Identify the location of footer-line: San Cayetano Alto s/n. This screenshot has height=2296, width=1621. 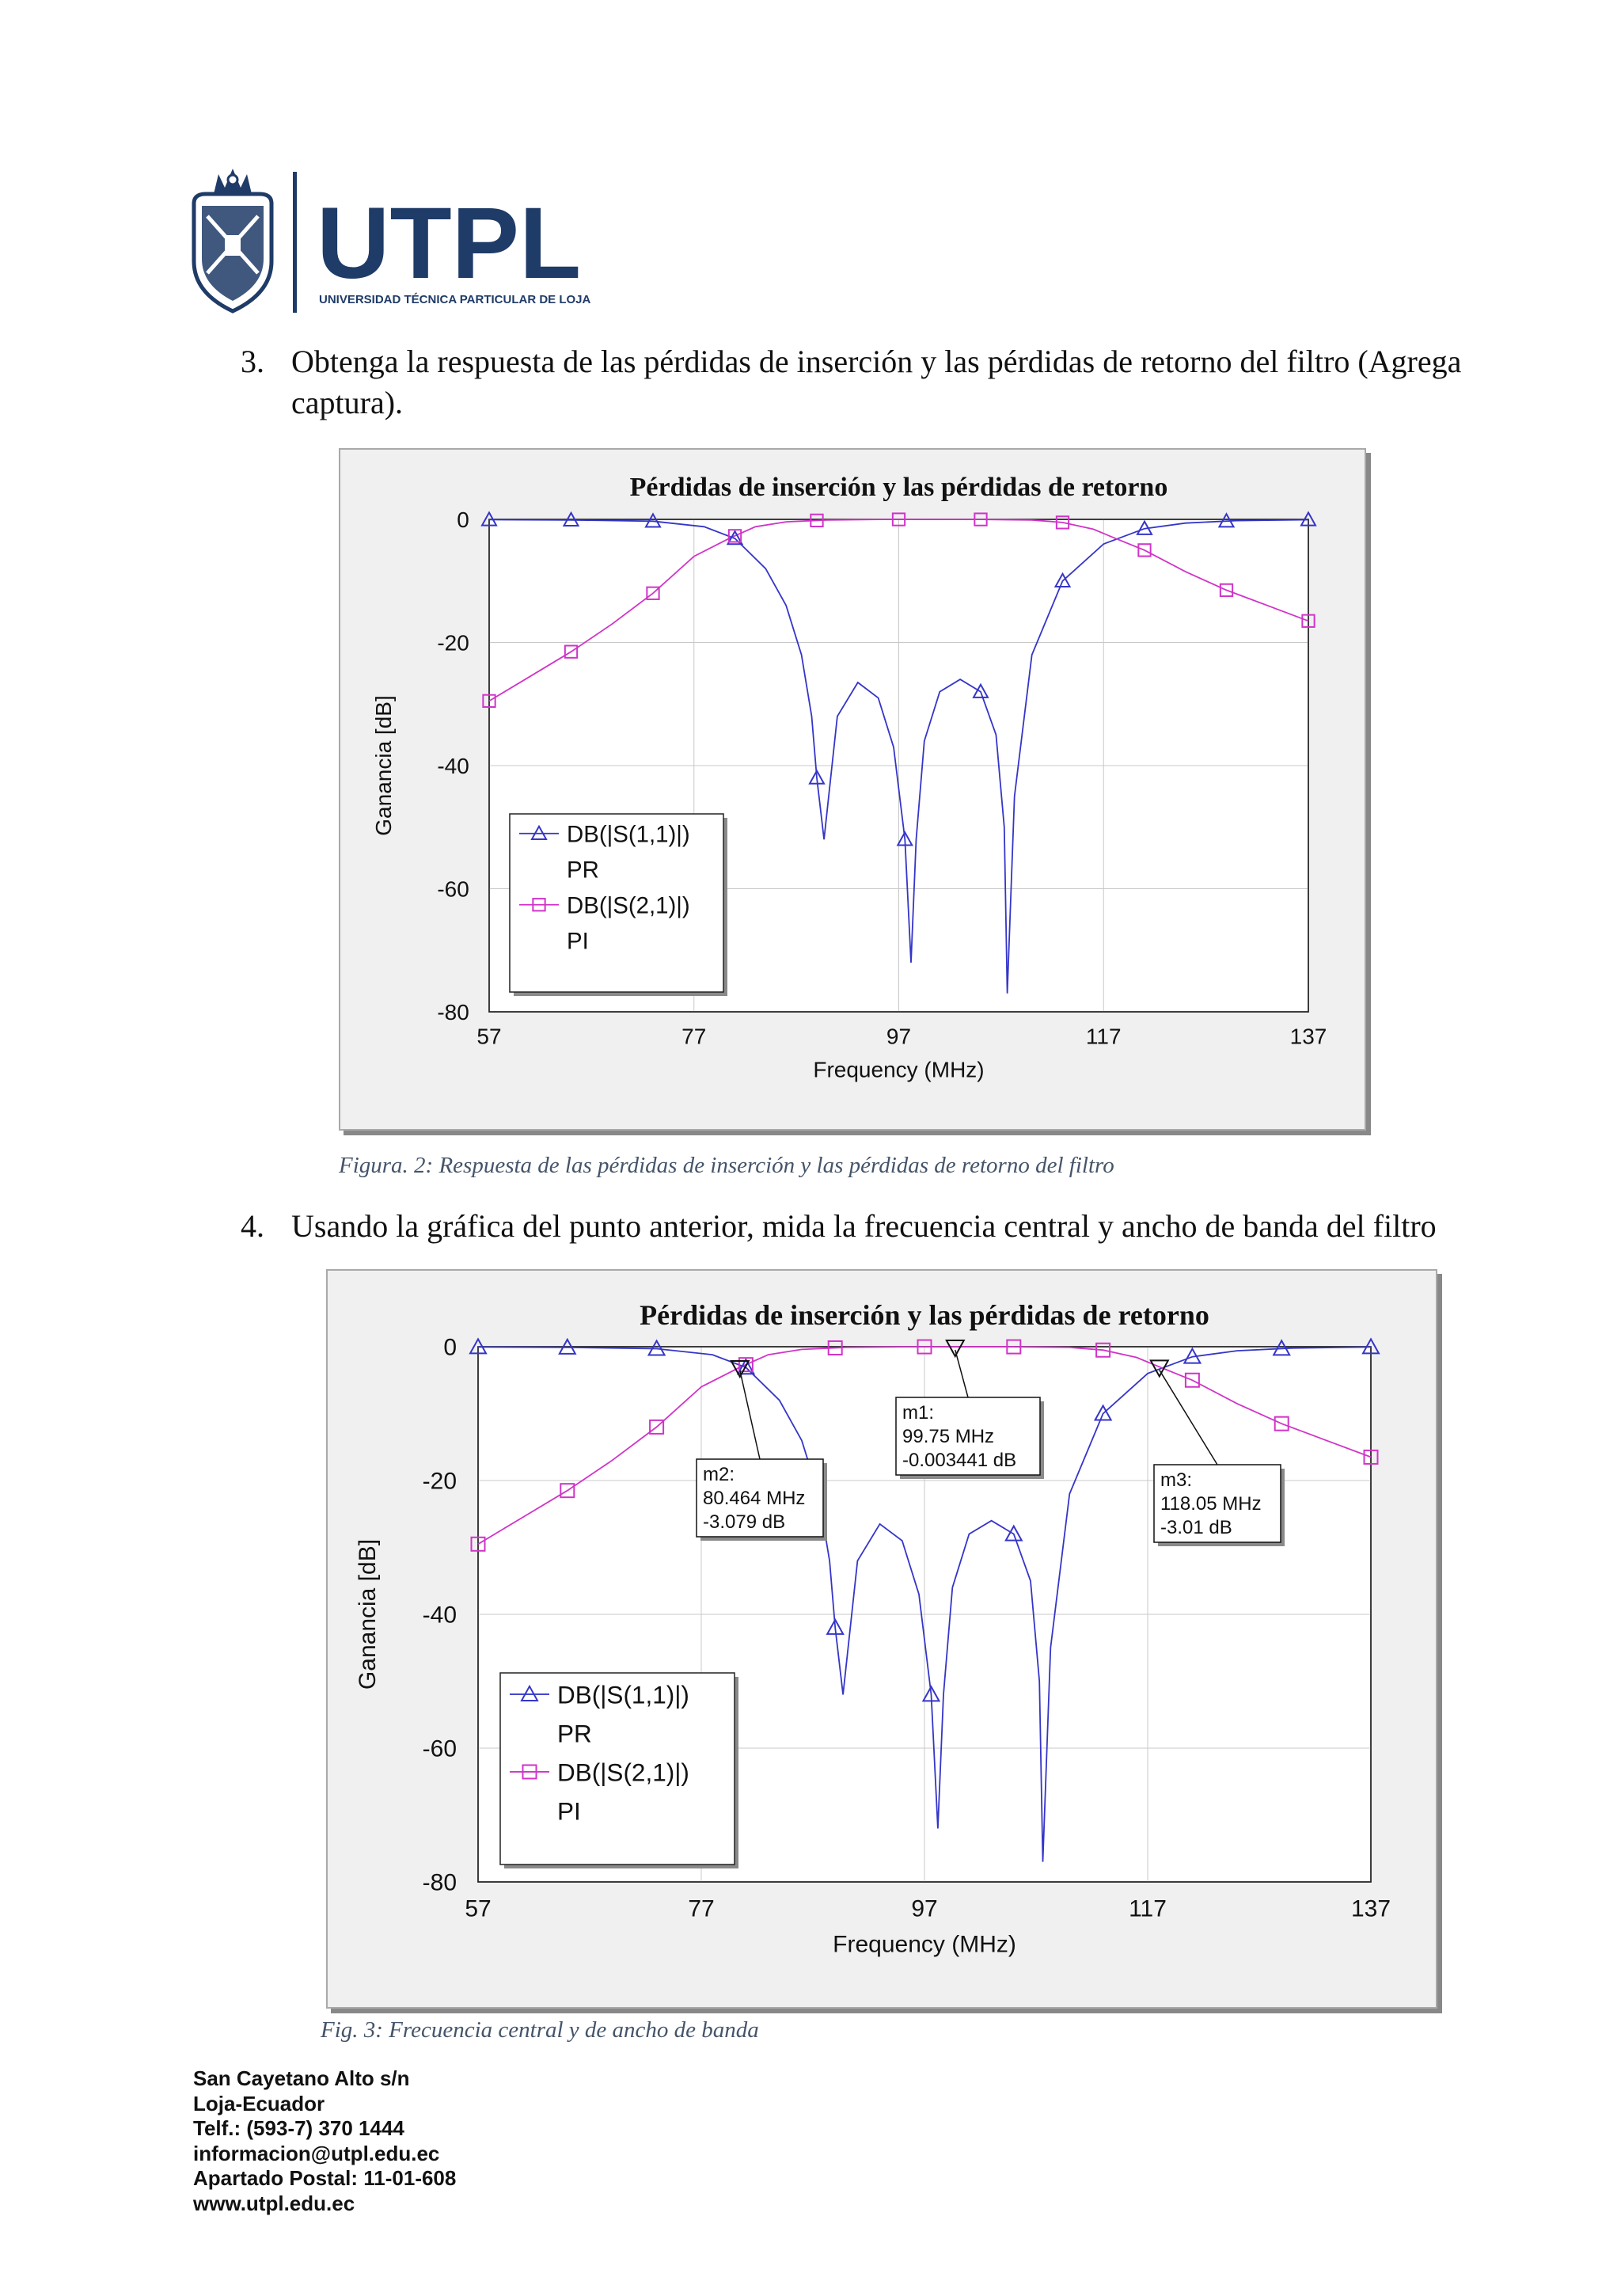
(301, 2078).